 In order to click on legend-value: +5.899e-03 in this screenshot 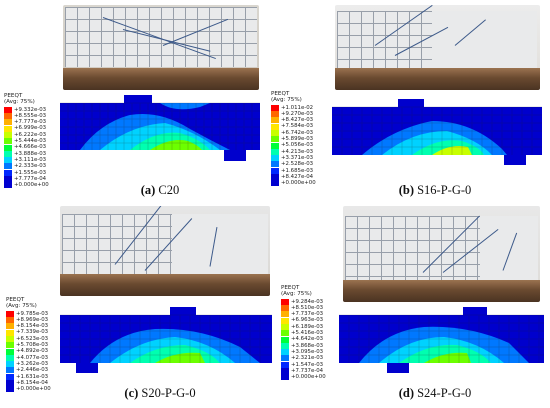, I will do `click(297, 139)`.